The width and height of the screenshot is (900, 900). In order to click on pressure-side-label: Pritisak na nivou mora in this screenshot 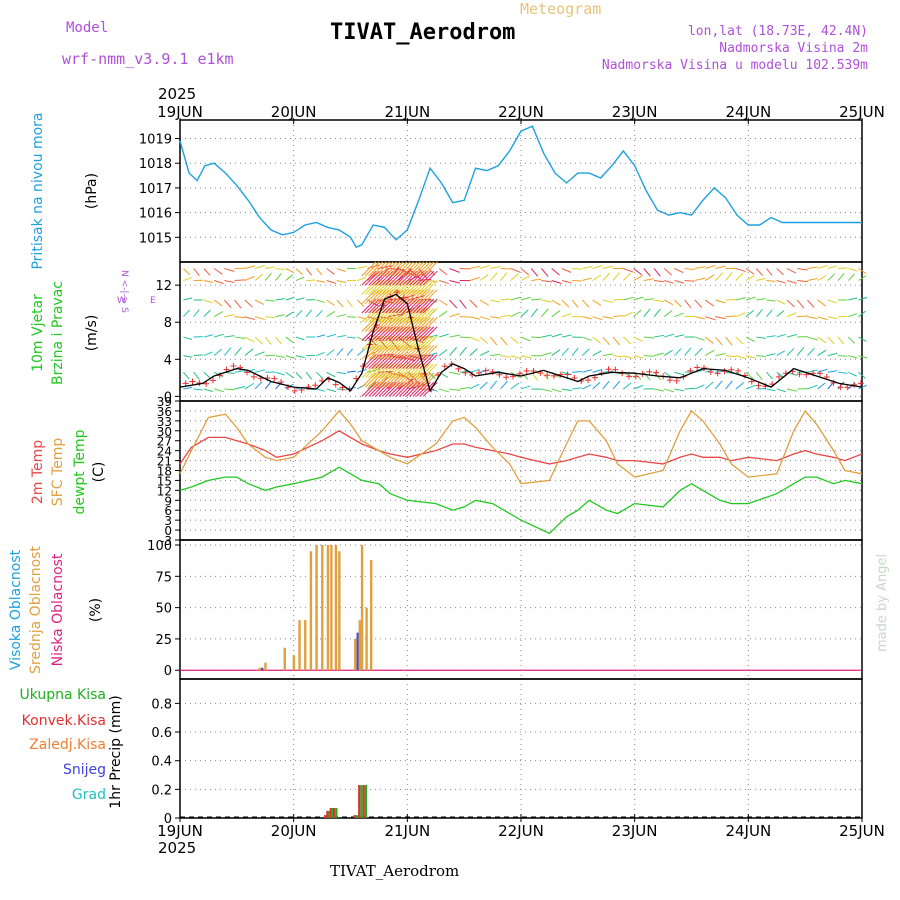, I will do `click(38, 190)`.